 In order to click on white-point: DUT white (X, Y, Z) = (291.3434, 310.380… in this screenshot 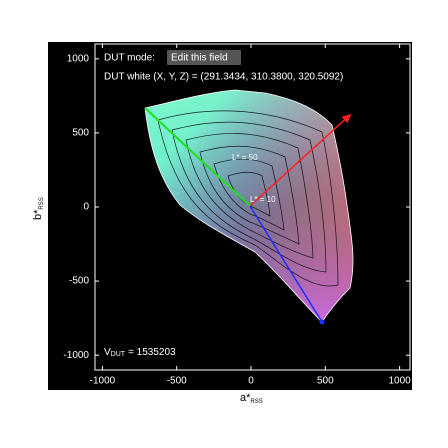, I will do `click(223, 77)`.